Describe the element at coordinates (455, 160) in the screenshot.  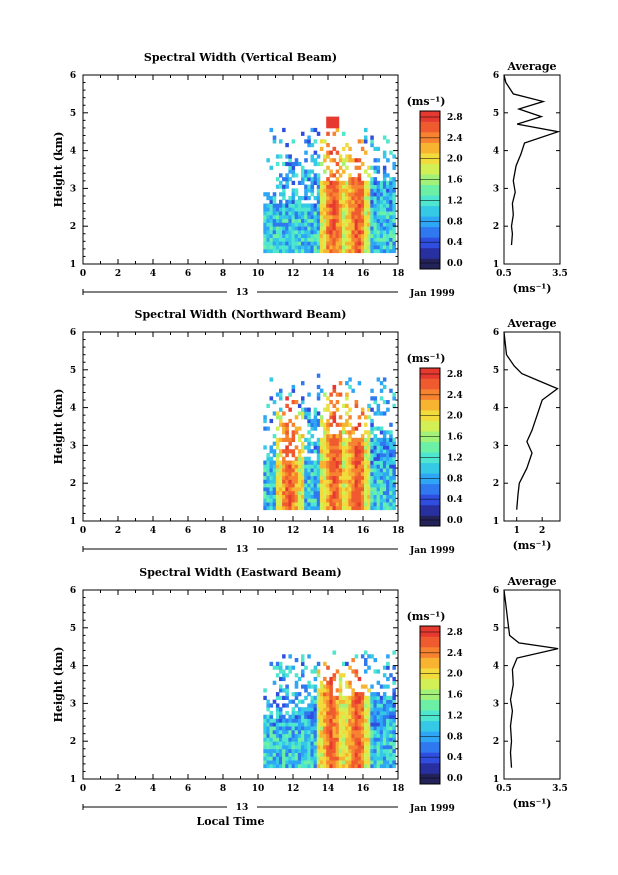
I see `colorbar-tick-label: 2.0` at that location.